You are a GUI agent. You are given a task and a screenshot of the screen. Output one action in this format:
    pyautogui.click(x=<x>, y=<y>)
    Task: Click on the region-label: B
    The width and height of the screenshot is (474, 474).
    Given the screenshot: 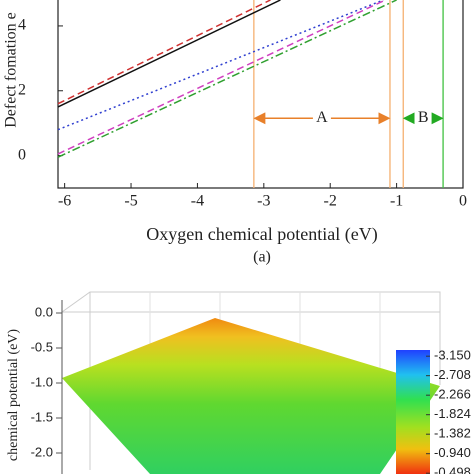 What is the action you would take?
    pyautogui.click(x=423, y=117)
    